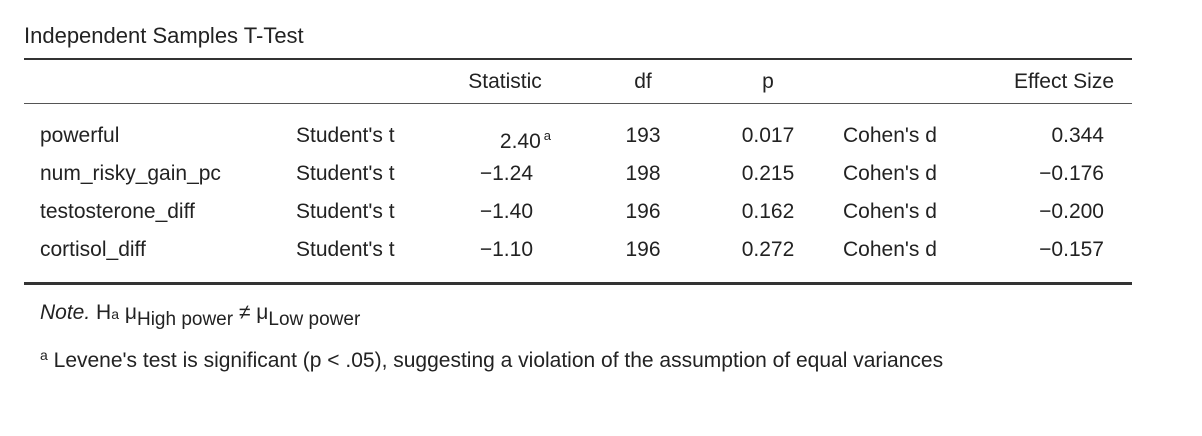 The height and width of the screenshot is (436, 1202). I want to click on column-header: df, so click(643, 81).